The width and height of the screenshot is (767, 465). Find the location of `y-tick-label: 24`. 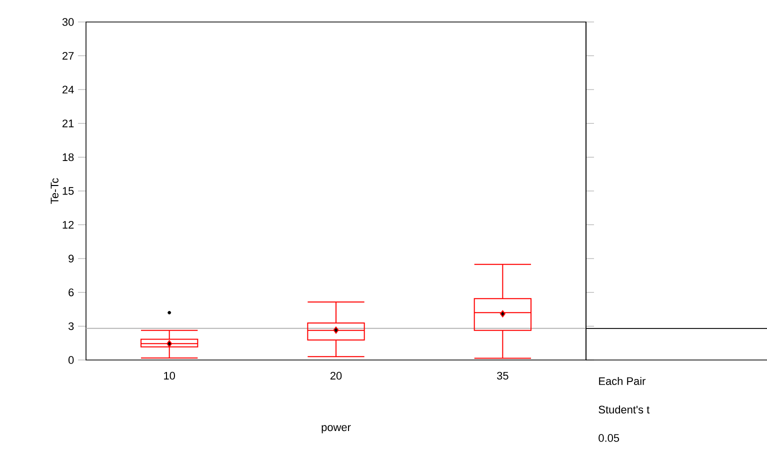

y-tick-label: 24 is located at coordinates (68, 90).